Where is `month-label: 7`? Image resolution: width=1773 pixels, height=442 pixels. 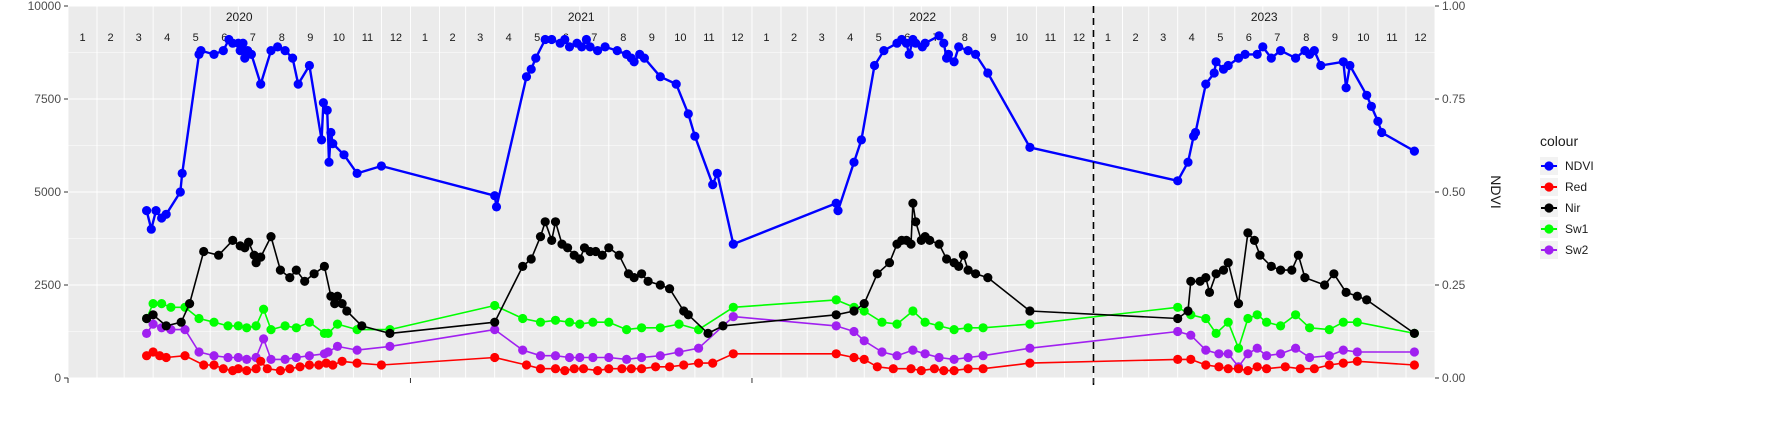 month-label: 7 is located at coordinates (253, 38).